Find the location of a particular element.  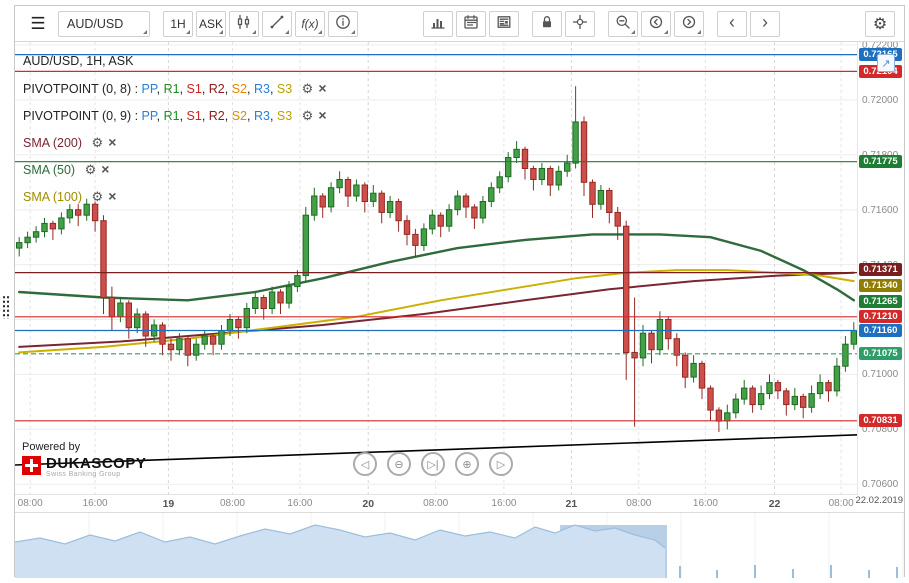

crosshair-icon is located at coordinates (580, 23).